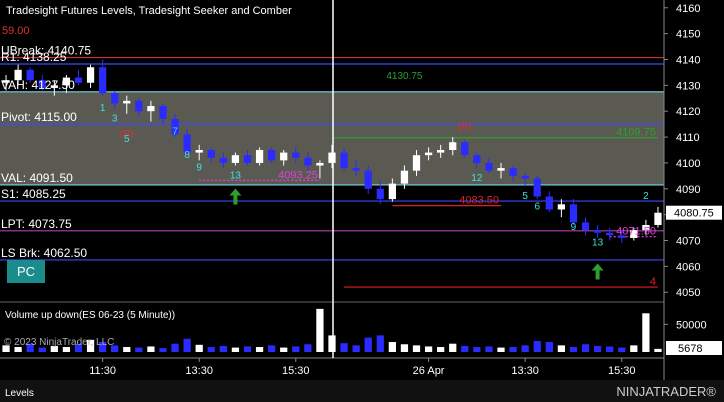 This screenshot has height=402, width=724. I want to click on level-label: LPT: 4073.75, so click(36, 224).